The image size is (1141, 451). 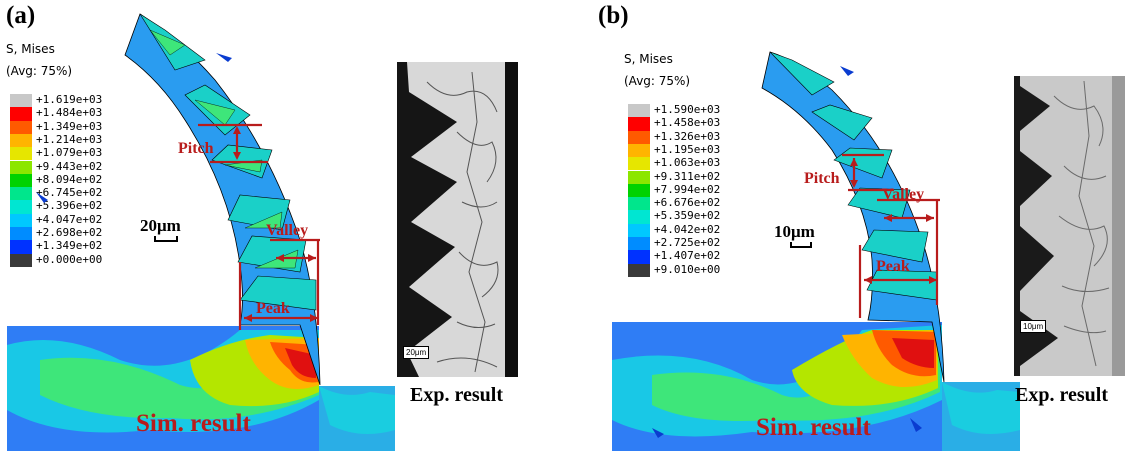 I want to click on legend-value: +1.458e+03, so click(x=687, y=123).